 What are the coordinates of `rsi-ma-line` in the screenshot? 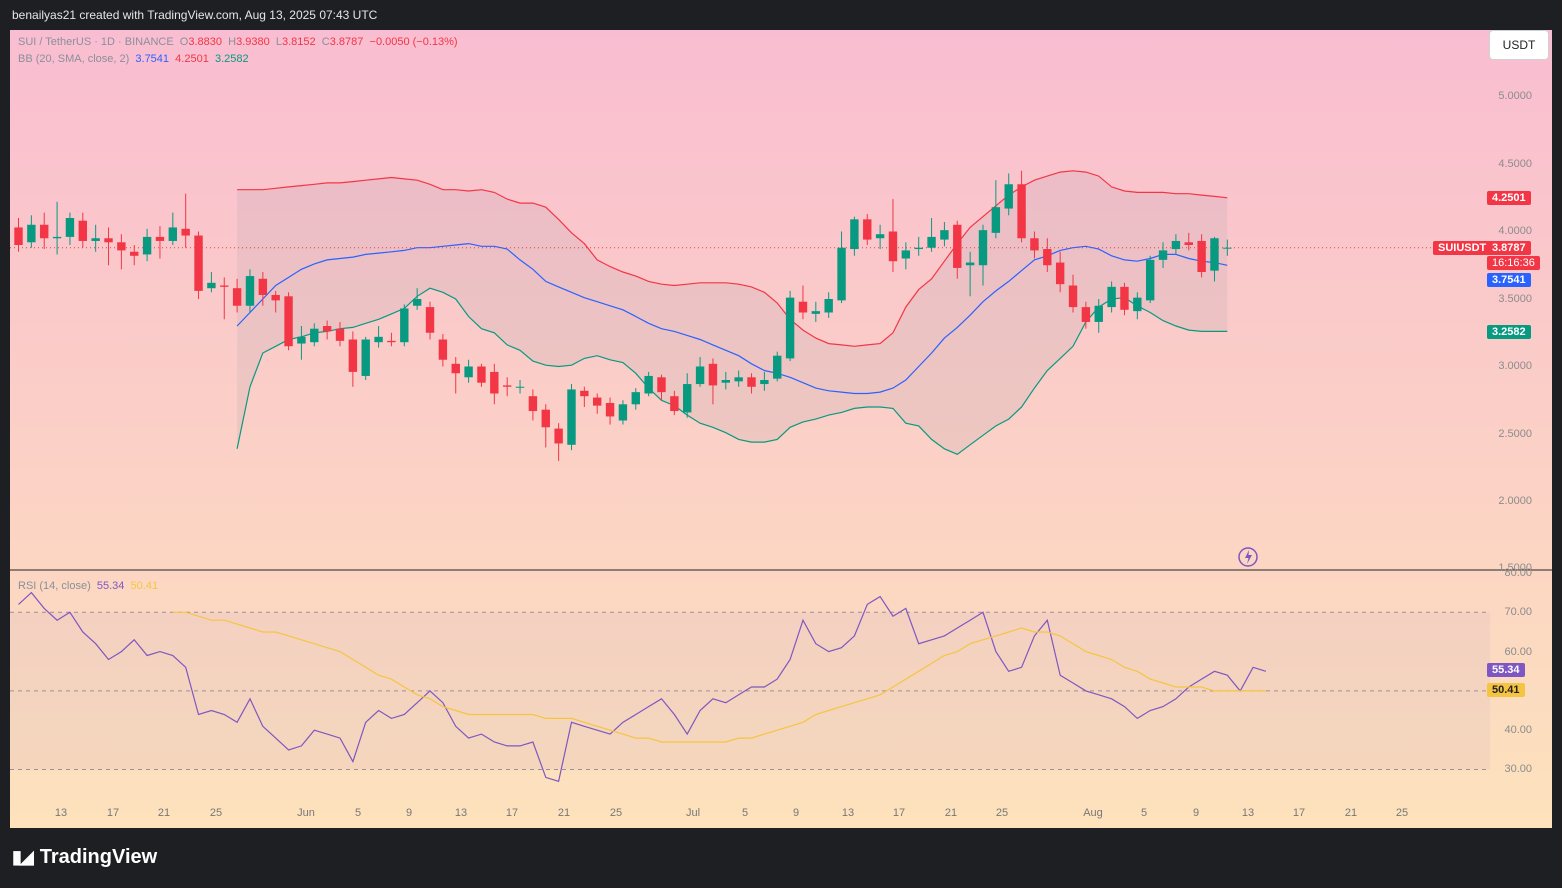 It's located at (719, 677).